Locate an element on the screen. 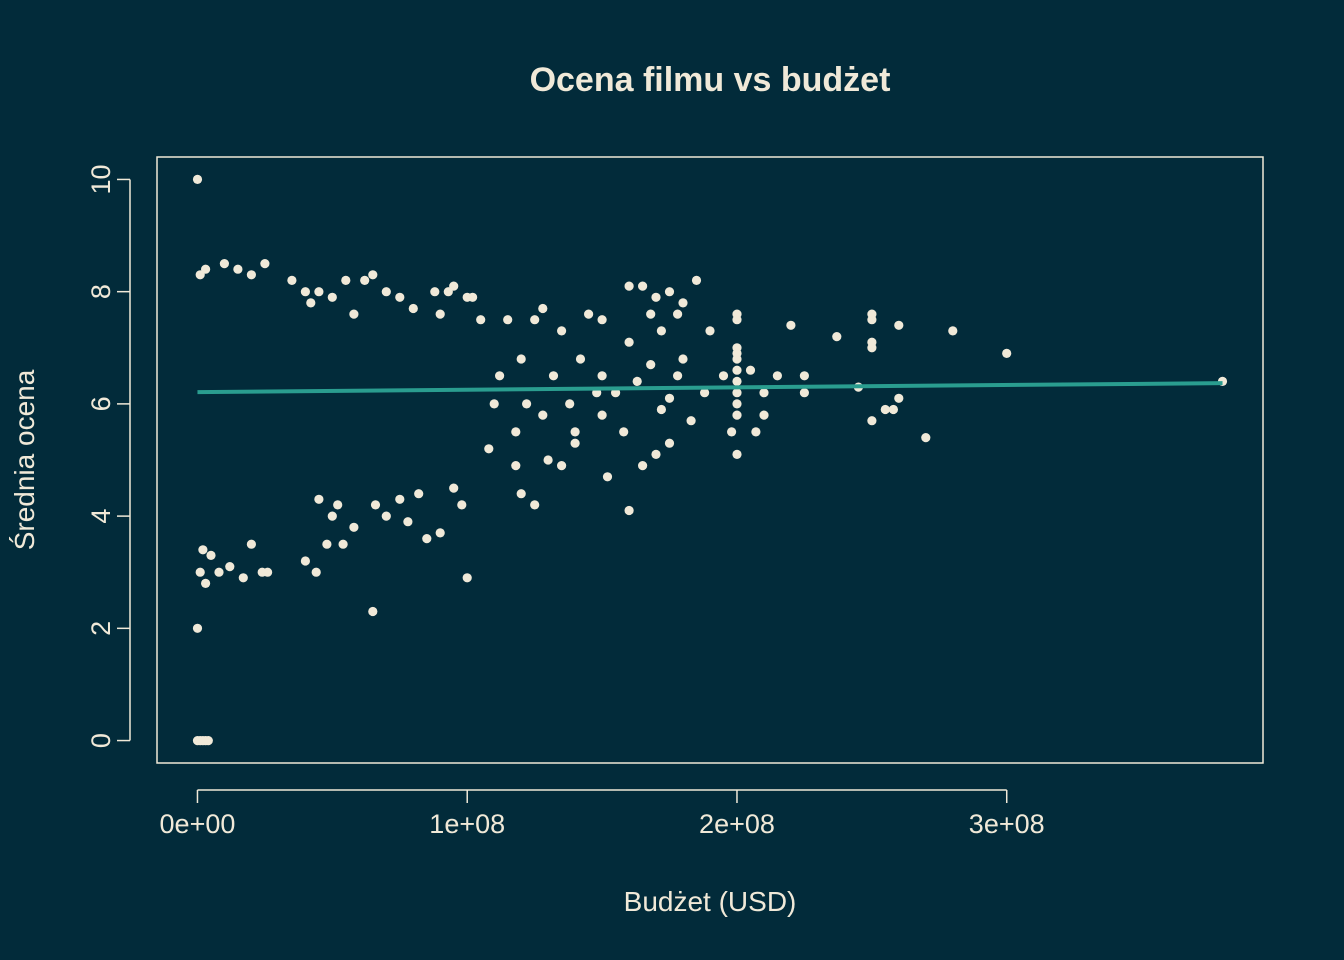 The width and height of the screenshot is (1344, 960). y-axis: 0 2 4 6 8 10 is located at coordinates (108, 456).